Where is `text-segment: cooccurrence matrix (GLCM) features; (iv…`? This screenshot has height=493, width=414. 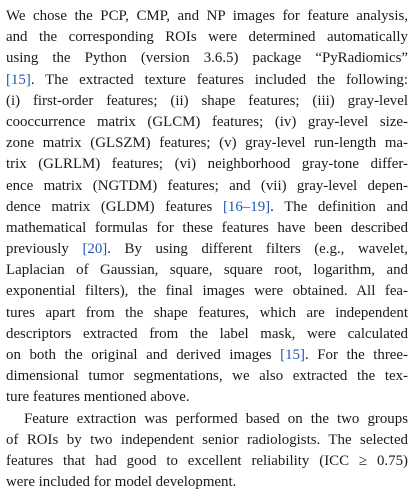 text-segment: cooccurrence matrix (GLCM) features; (iv… is located at coordinates (207, 121).